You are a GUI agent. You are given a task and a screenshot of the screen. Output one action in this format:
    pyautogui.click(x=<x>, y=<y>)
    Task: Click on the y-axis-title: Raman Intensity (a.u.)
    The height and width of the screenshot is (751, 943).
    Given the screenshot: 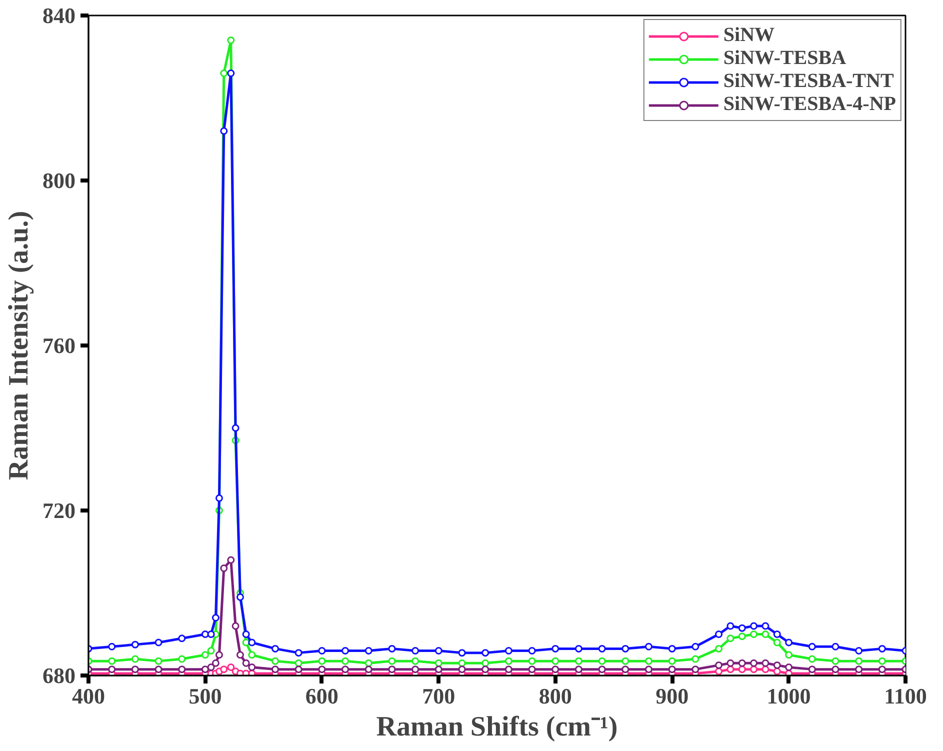 What is the action you would take?
    pyautogui.click(x=19, y=345)
    